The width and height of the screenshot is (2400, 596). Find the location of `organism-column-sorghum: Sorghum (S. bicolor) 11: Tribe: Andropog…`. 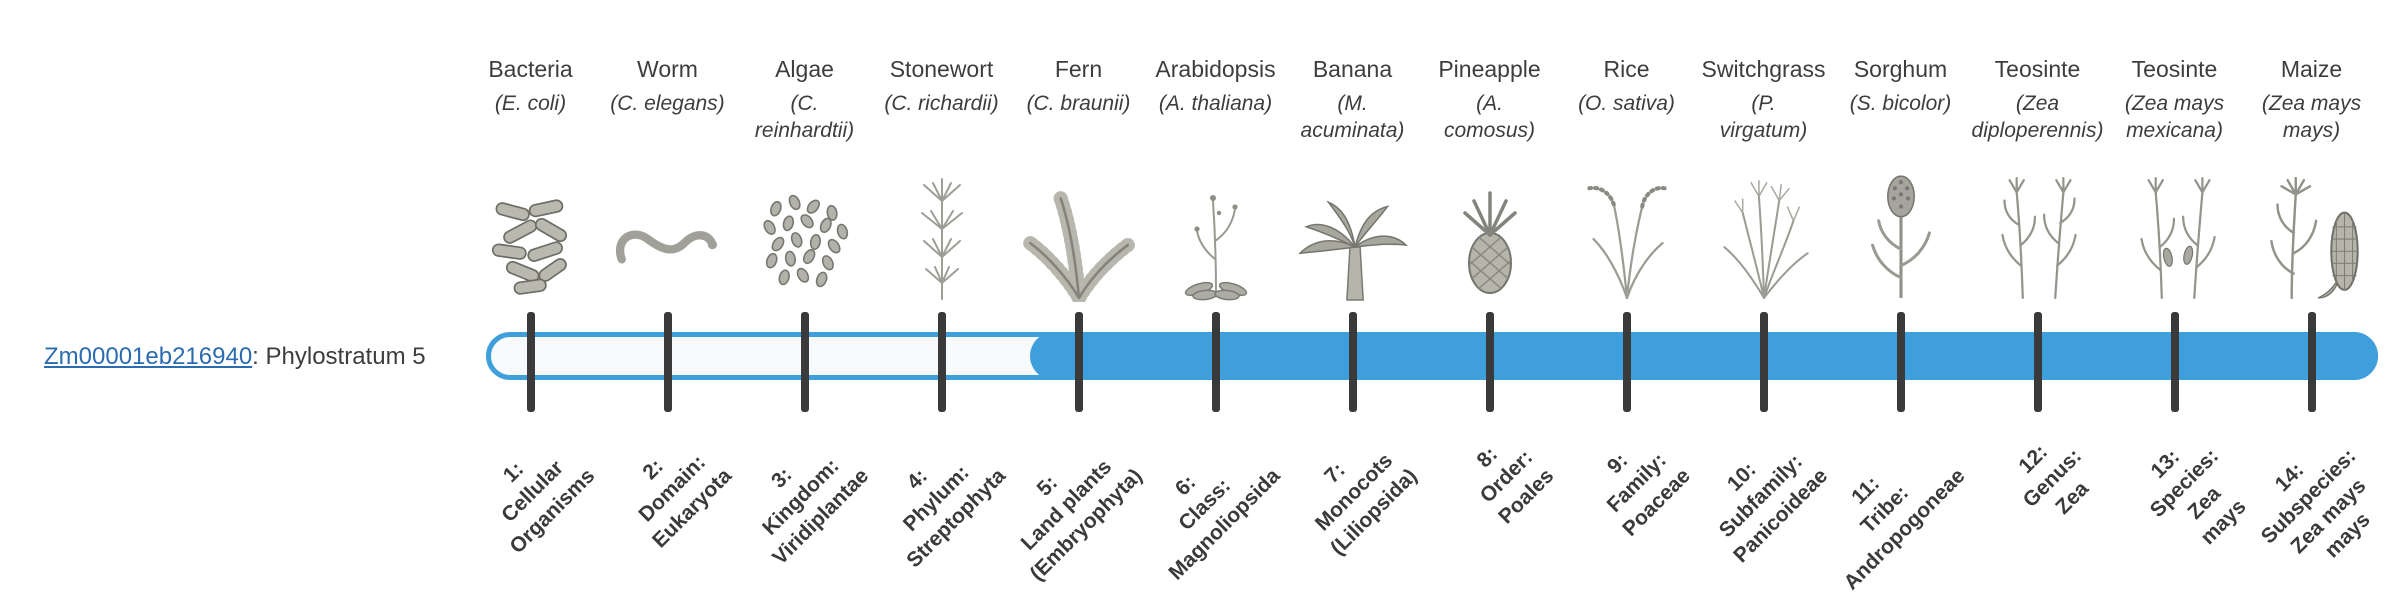

organism-column-sorghum: Sorghum (S. bicolor) 11: Tribe: Andropog… is located at coordinates (1900, 297).